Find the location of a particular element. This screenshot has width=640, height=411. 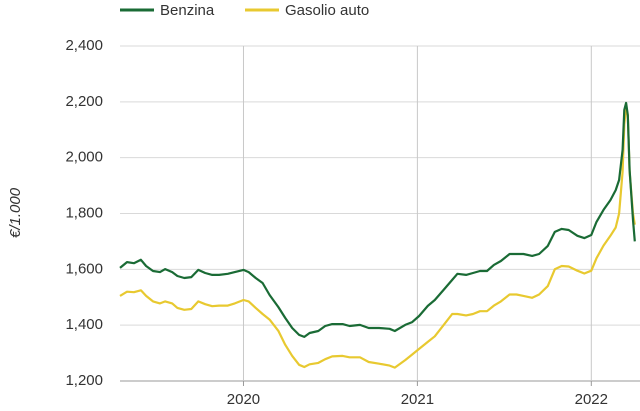

x-tick-label: 2021 is located at coordinates (417, 399).